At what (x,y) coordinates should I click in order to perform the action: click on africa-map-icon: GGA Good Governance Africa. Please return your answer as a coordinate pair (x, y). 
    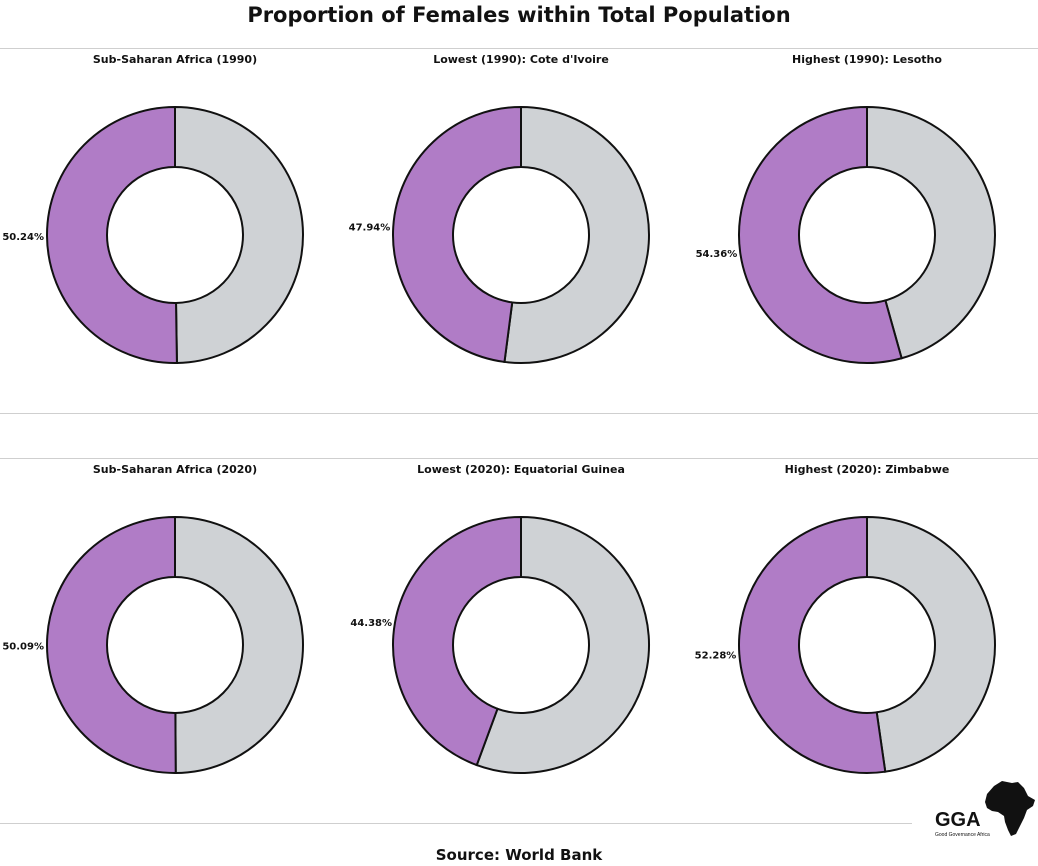
    Looking at the image, I should click on (985, 809).